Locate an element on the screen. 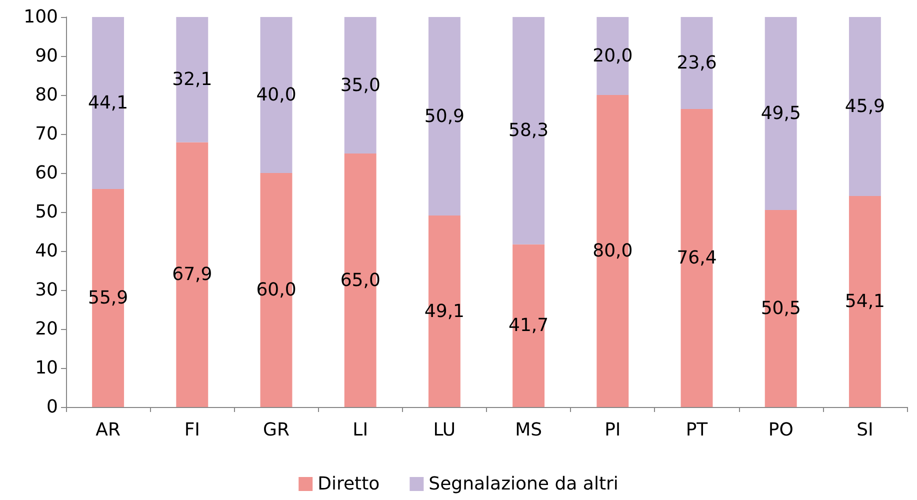  data-label: 50,5 is located at coordinates (780, 309).